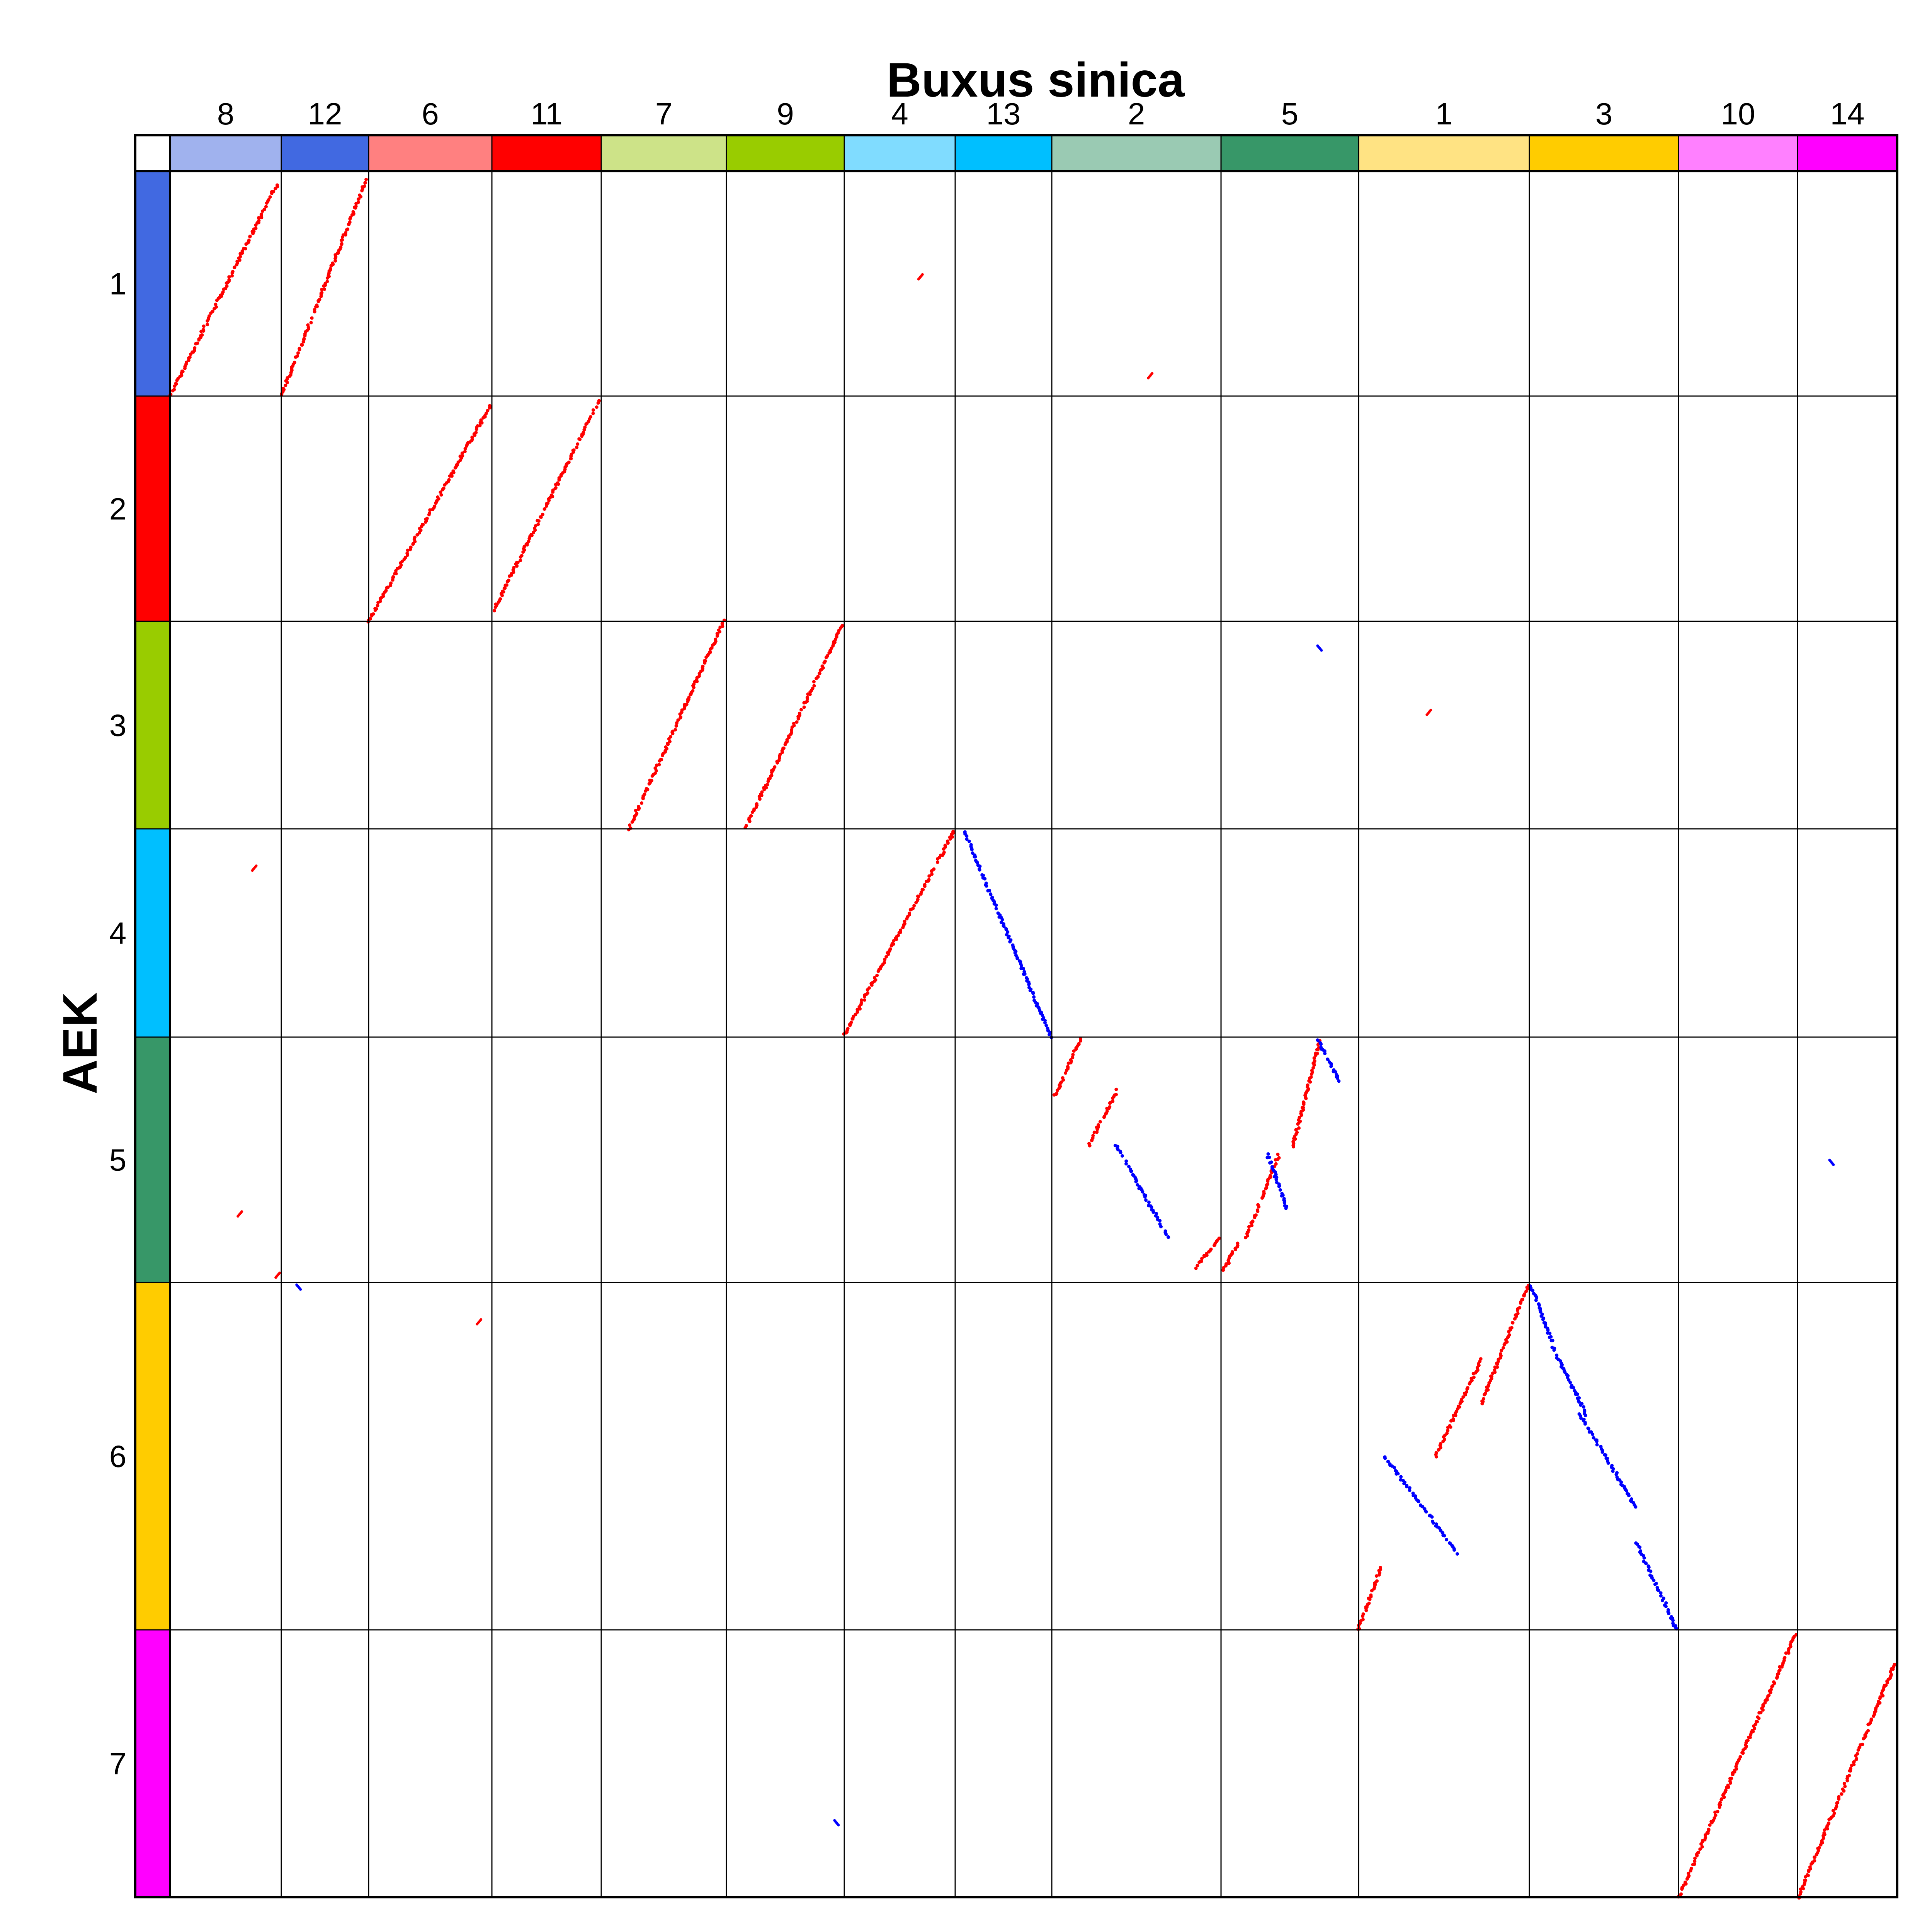  What do you see at coordinates (118, 1764) in the screenshot?
I see `y-tick-label-7: 7` at bounding box center [118, 1764].